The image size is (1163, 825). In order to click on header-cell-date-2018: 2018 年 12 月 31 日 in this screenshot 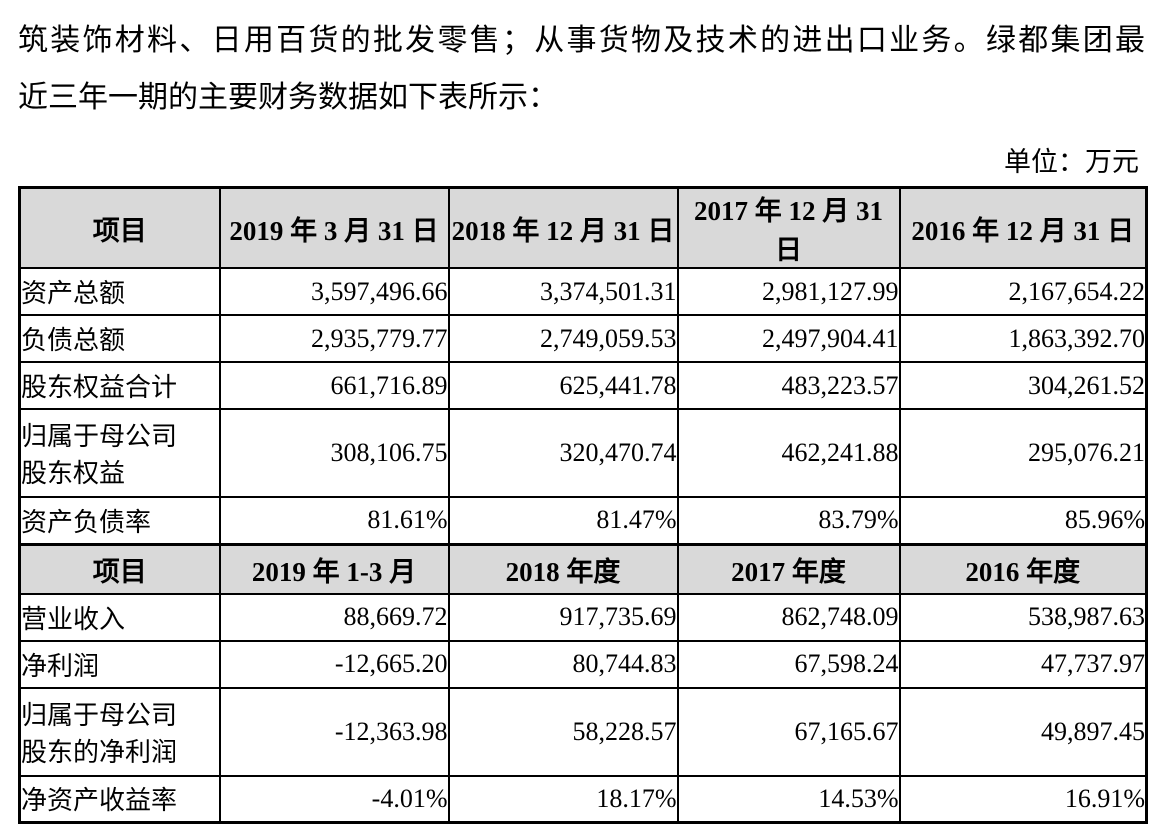, I will do `click(563, 227)`.